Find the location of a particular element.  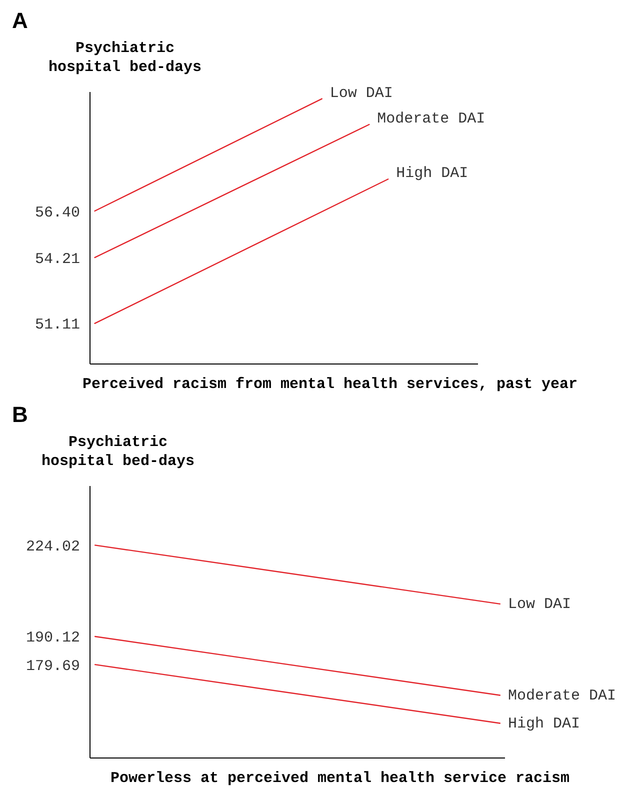

x-axis-title: Perceived racism from mental health services, past year is located at coordinates (330, 384).